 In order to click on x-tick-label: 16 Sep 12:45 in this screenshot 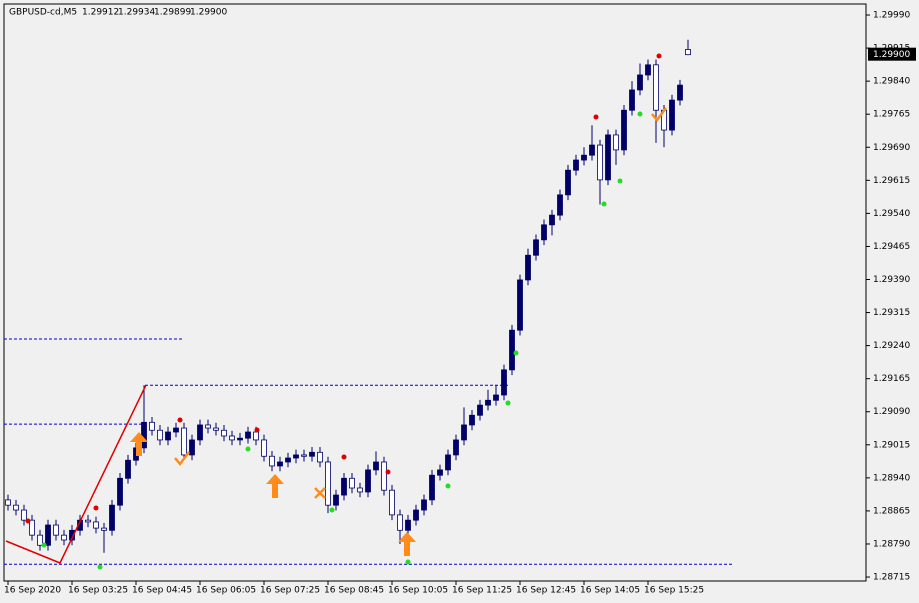, I will do `click(546, 591)`.